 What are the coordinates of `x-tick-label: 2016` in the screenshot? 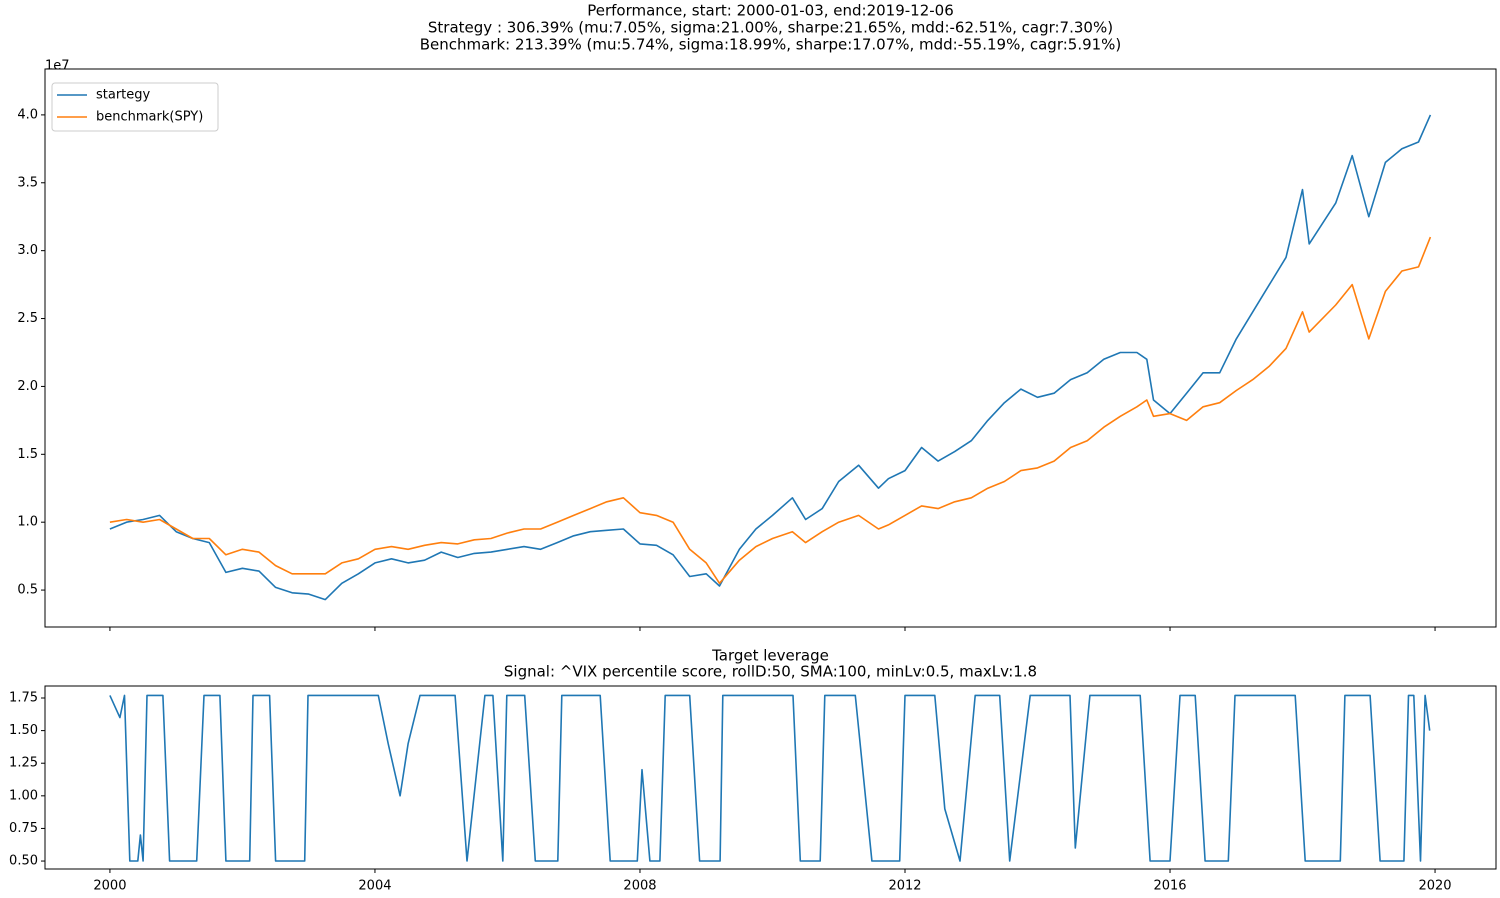 It's located at (1169, 886).